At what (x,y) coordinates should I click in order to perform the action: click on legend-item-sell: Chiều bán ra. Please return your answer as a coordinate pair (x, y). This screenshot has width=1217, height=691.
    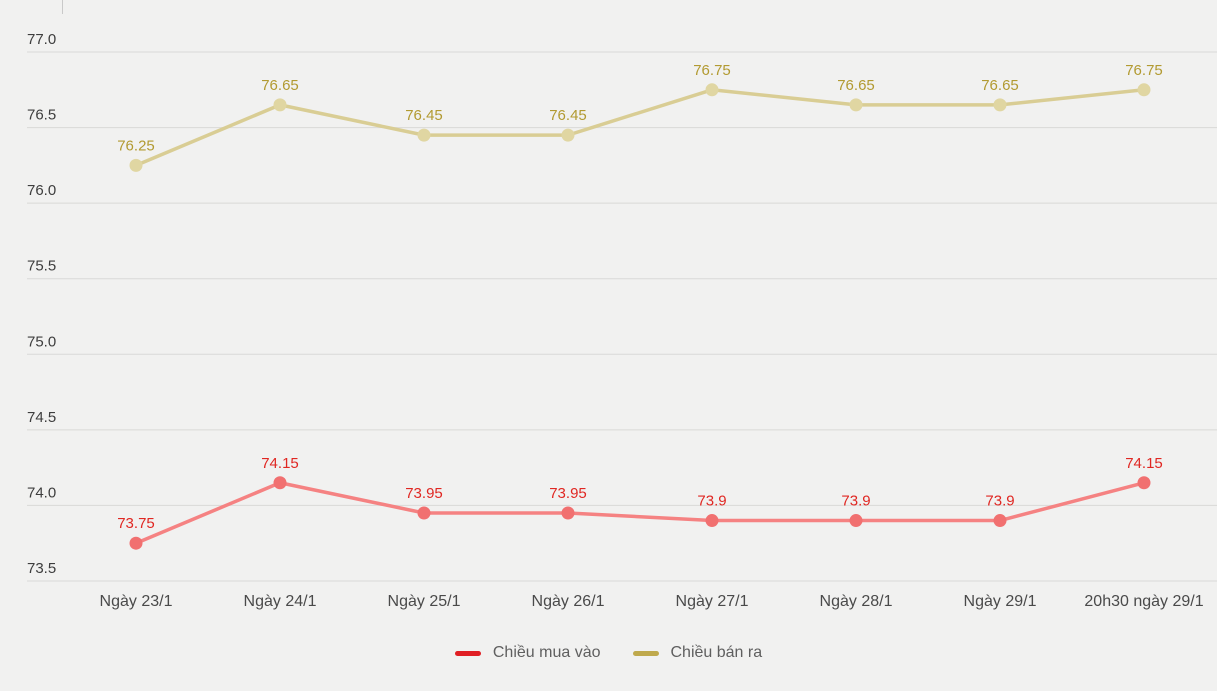
    Looking at the image, I should click on (697, 653).